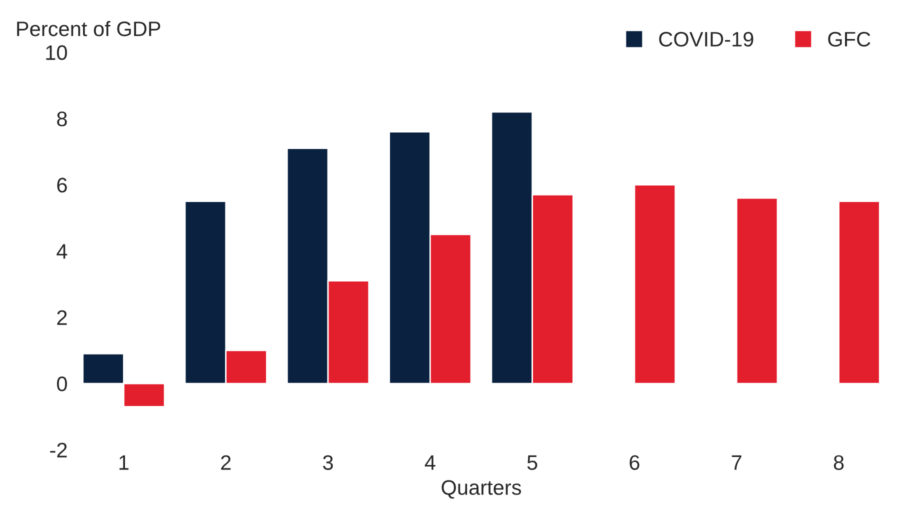 The width and height of the screenshot is (908, 523). What do you see at coordinates (62, 185) in the screenshot?
I see `y-tick-label: 6` at bounding box center [62, 185].